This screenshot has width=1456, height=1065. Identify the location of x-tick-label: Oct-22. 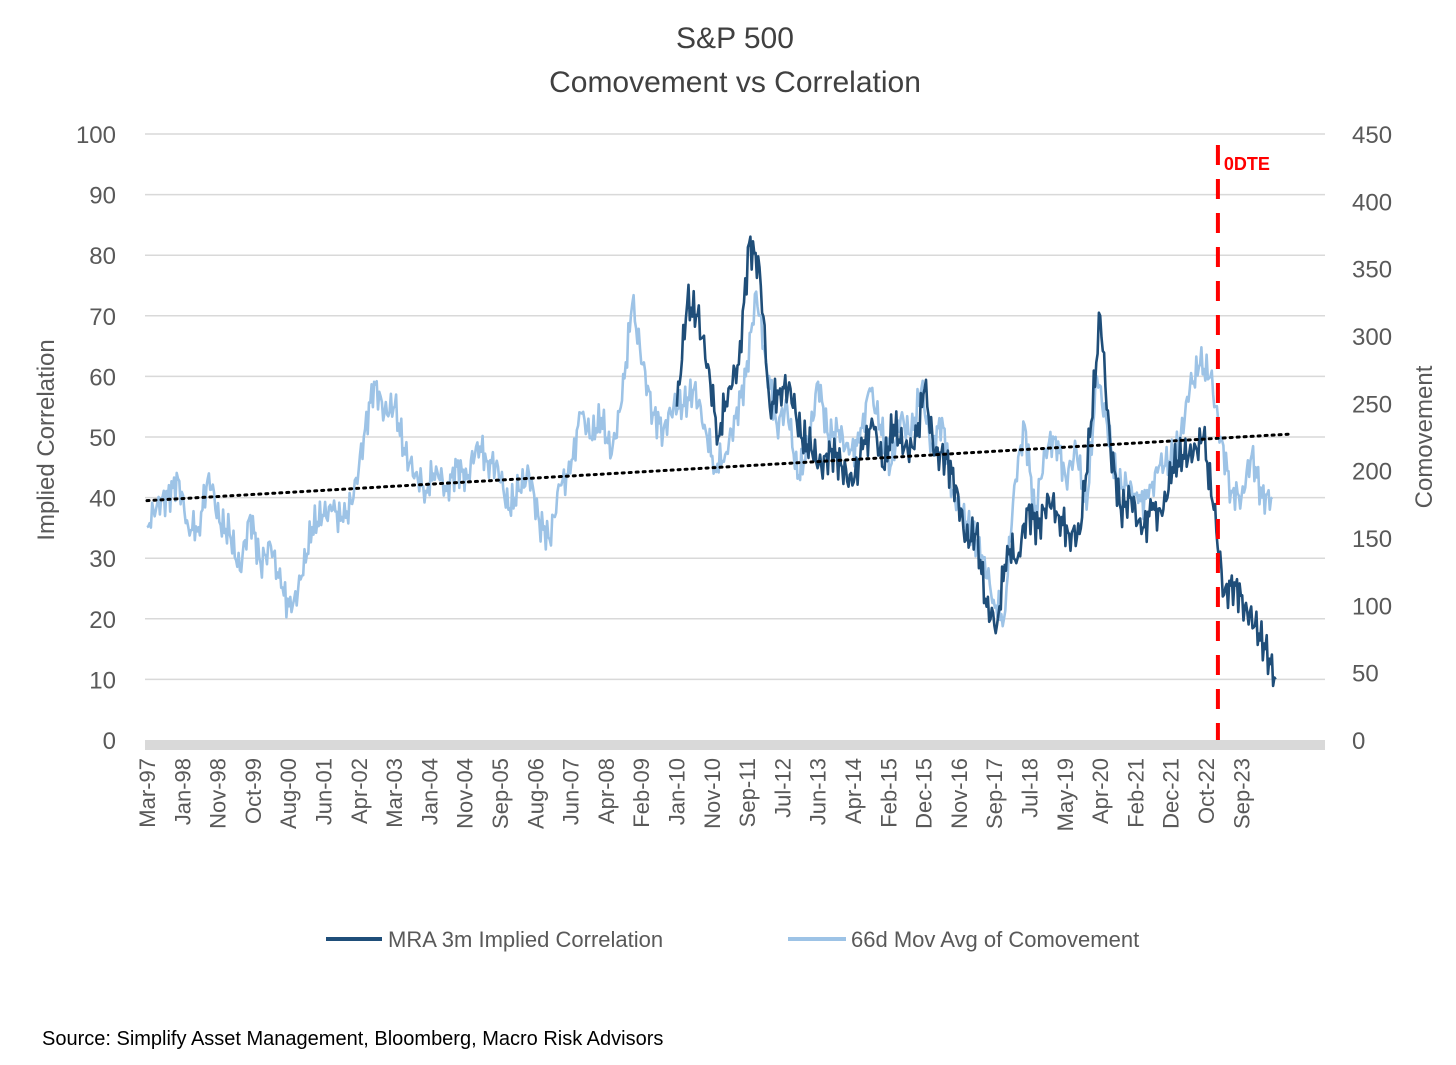
(1206, 791).